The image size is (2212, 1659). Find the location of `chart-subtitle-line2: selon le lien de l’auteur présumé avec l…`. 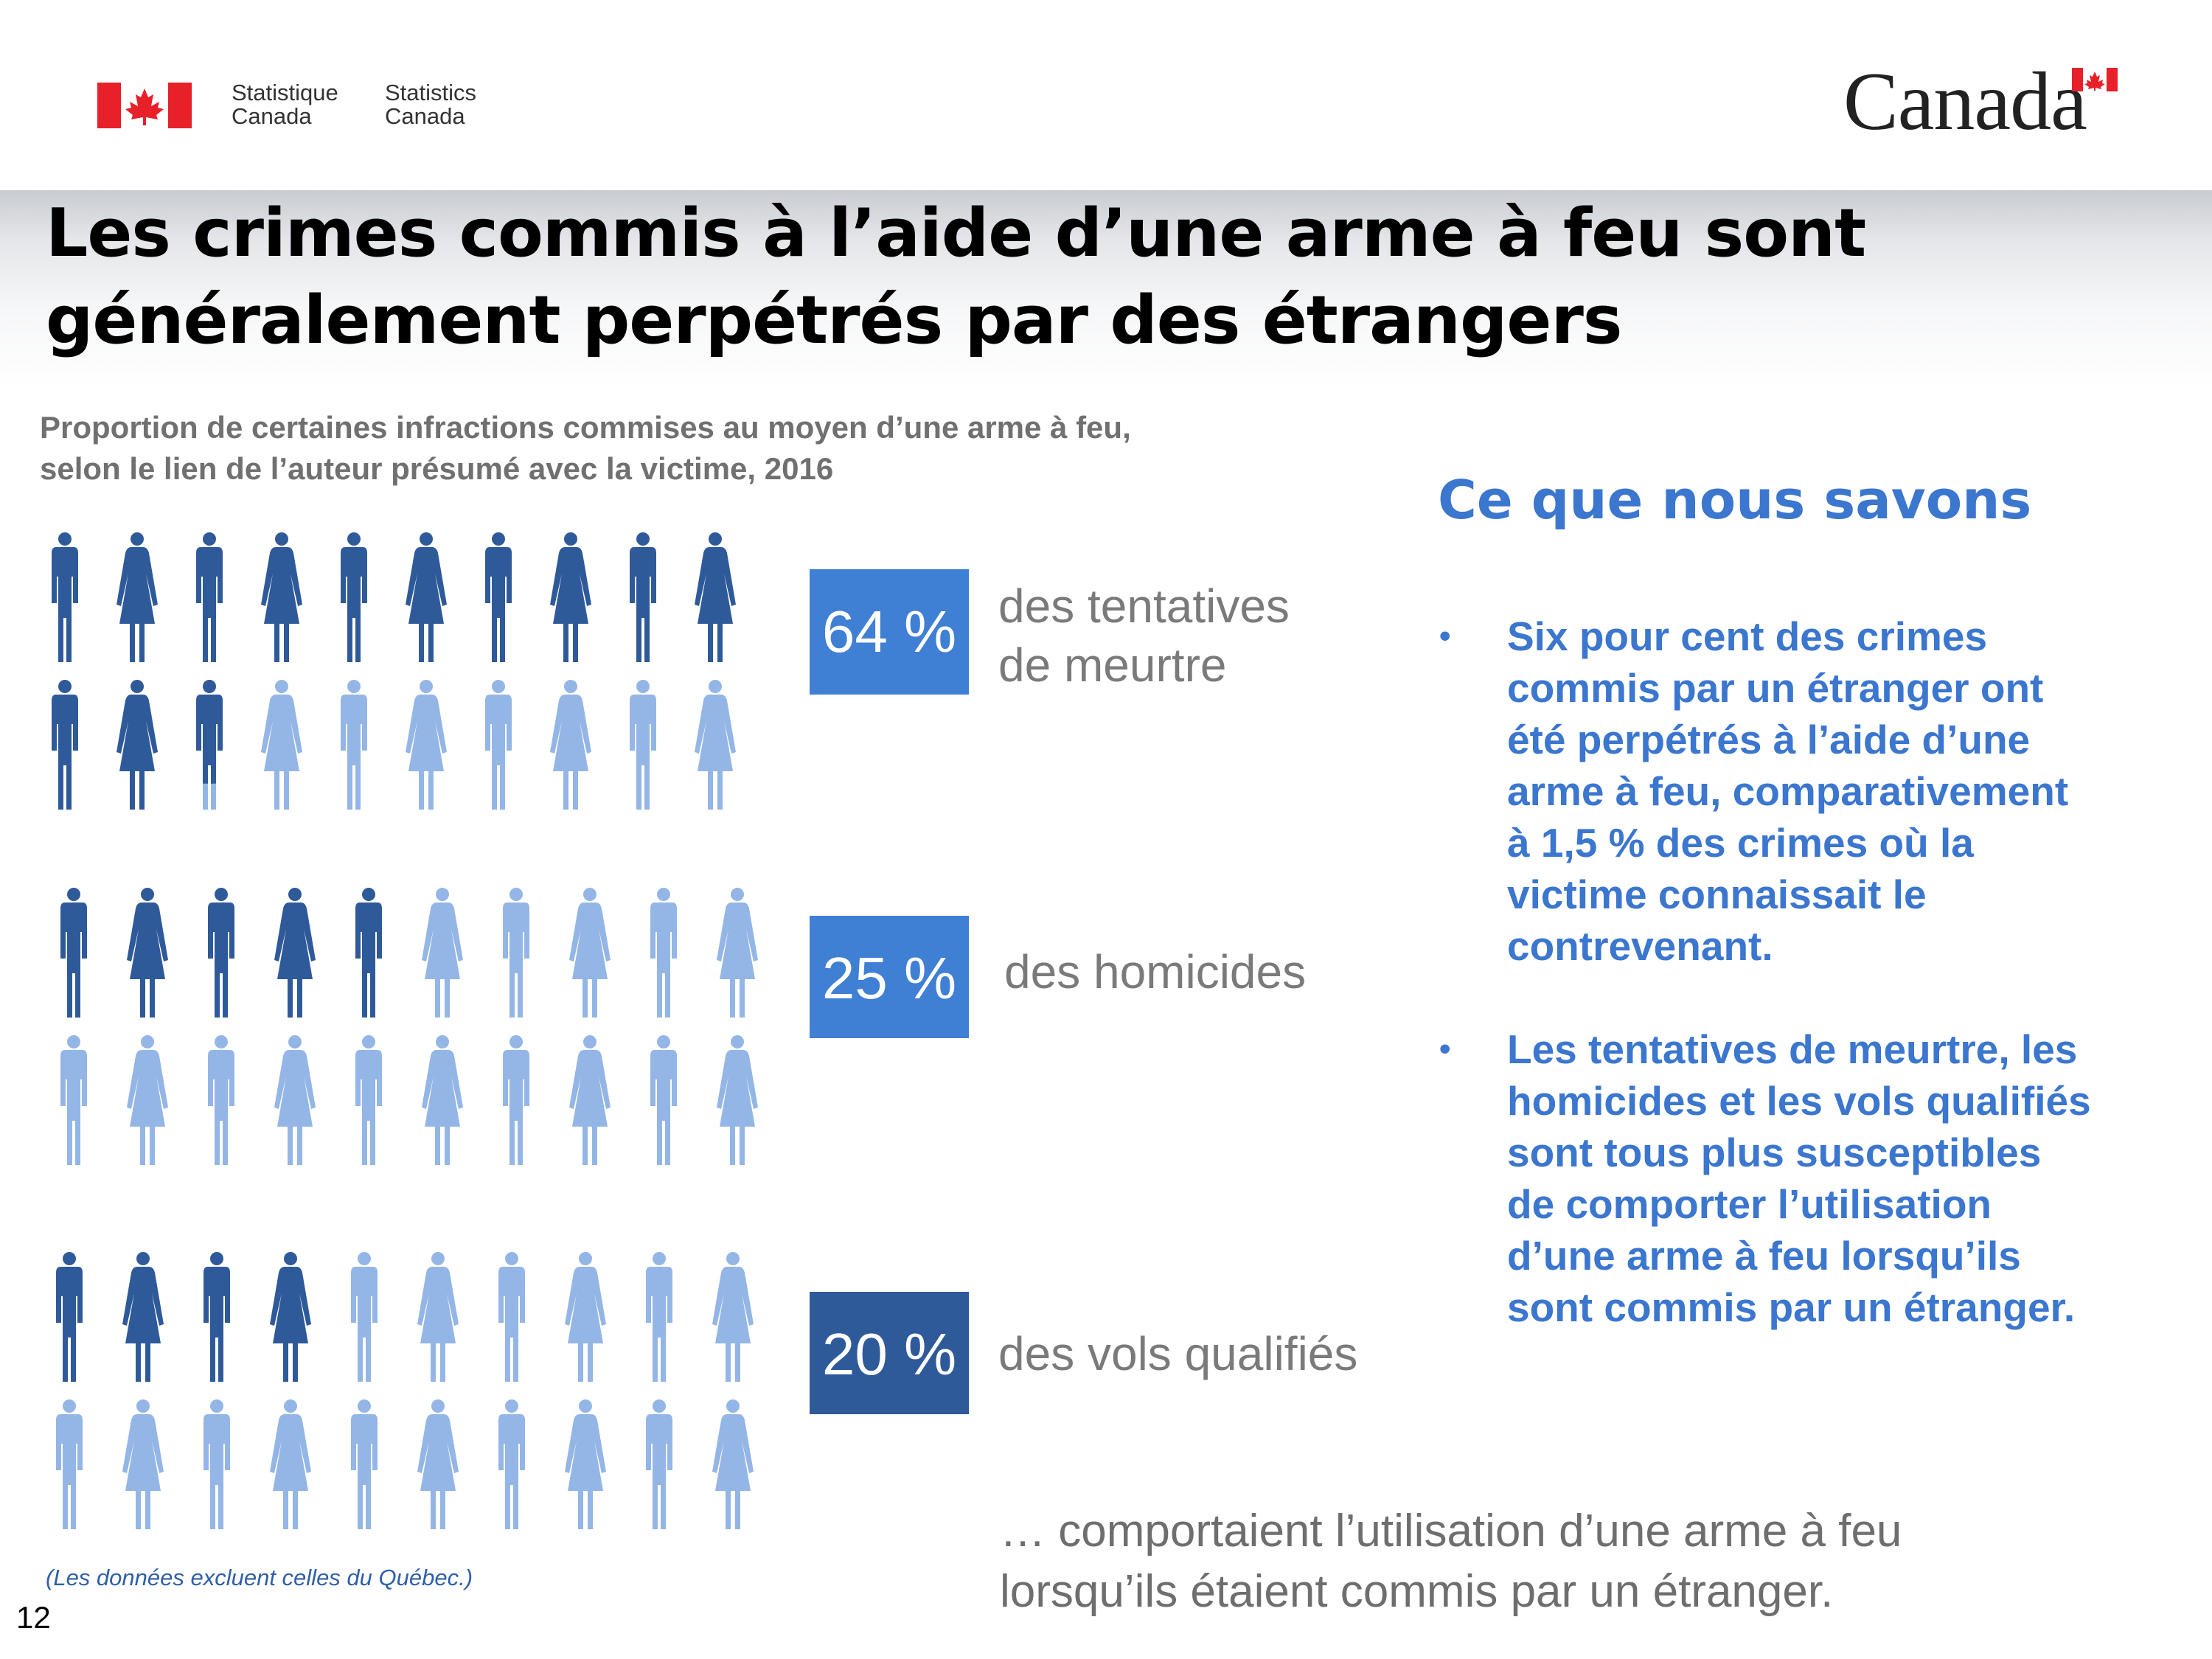

chart-subtitle-line2: selon le lien de l’auteur présumé avec l… is located at coordinates (437, 468).